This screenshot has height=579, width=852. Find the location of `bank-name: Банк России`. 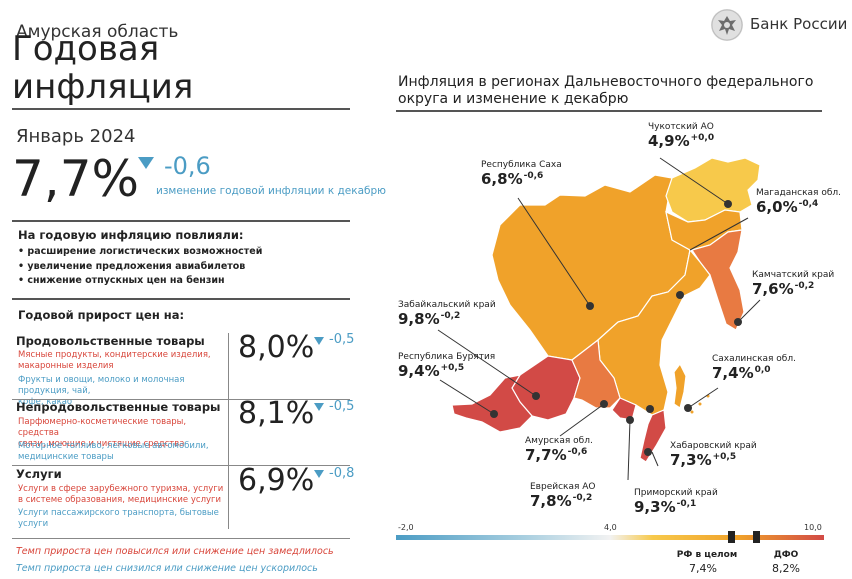

bank-name: Банк России is located at coordinates (799, 24).